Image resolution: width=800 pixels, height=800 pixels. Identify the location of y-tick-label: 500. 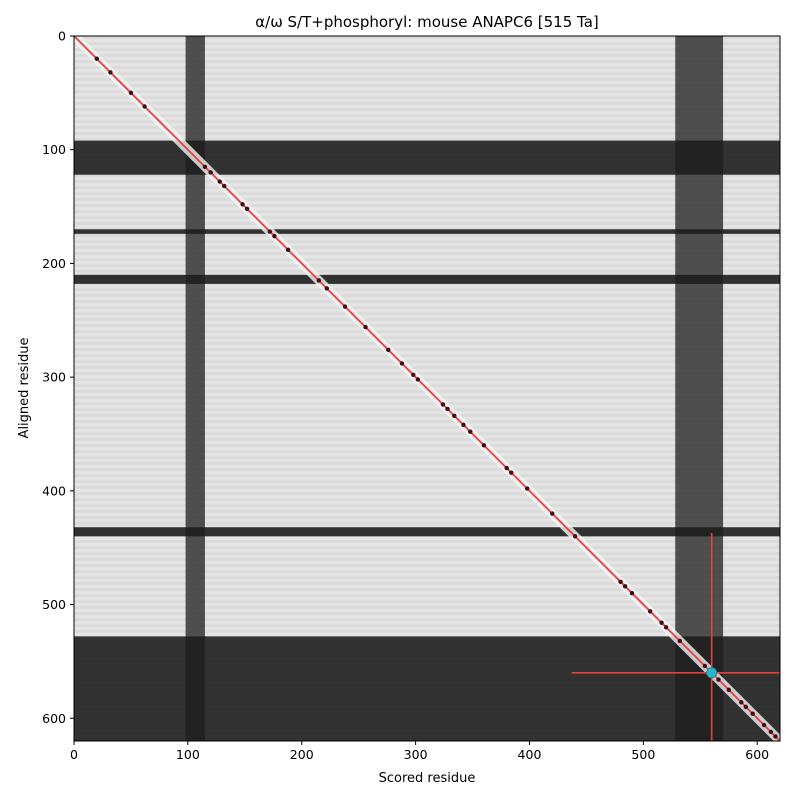
(54, 604).